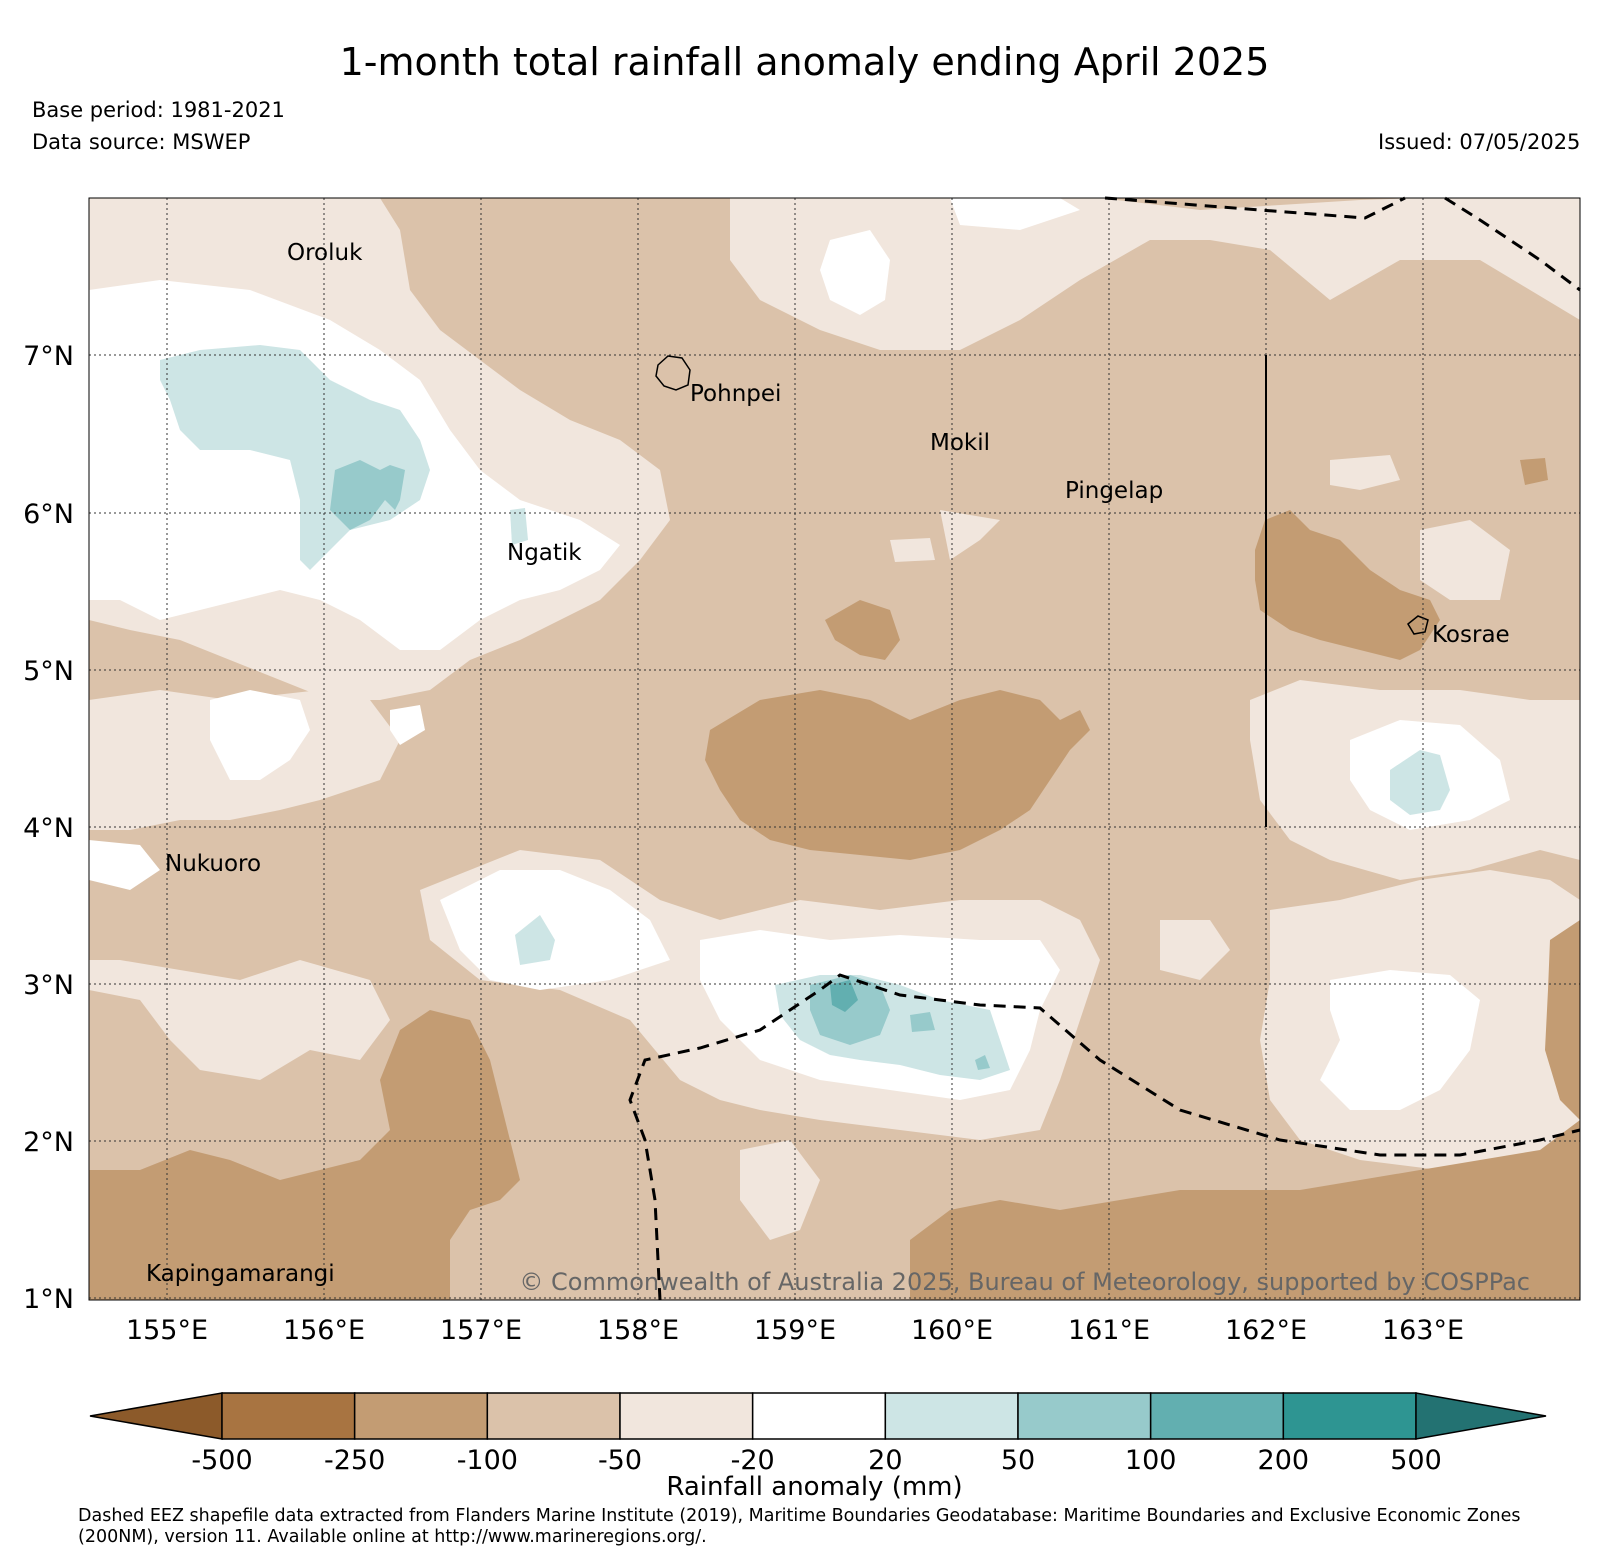 This screenshot has width=1609, height=1563. I want to click on contour-white-southeast, so click(1400, 1040).